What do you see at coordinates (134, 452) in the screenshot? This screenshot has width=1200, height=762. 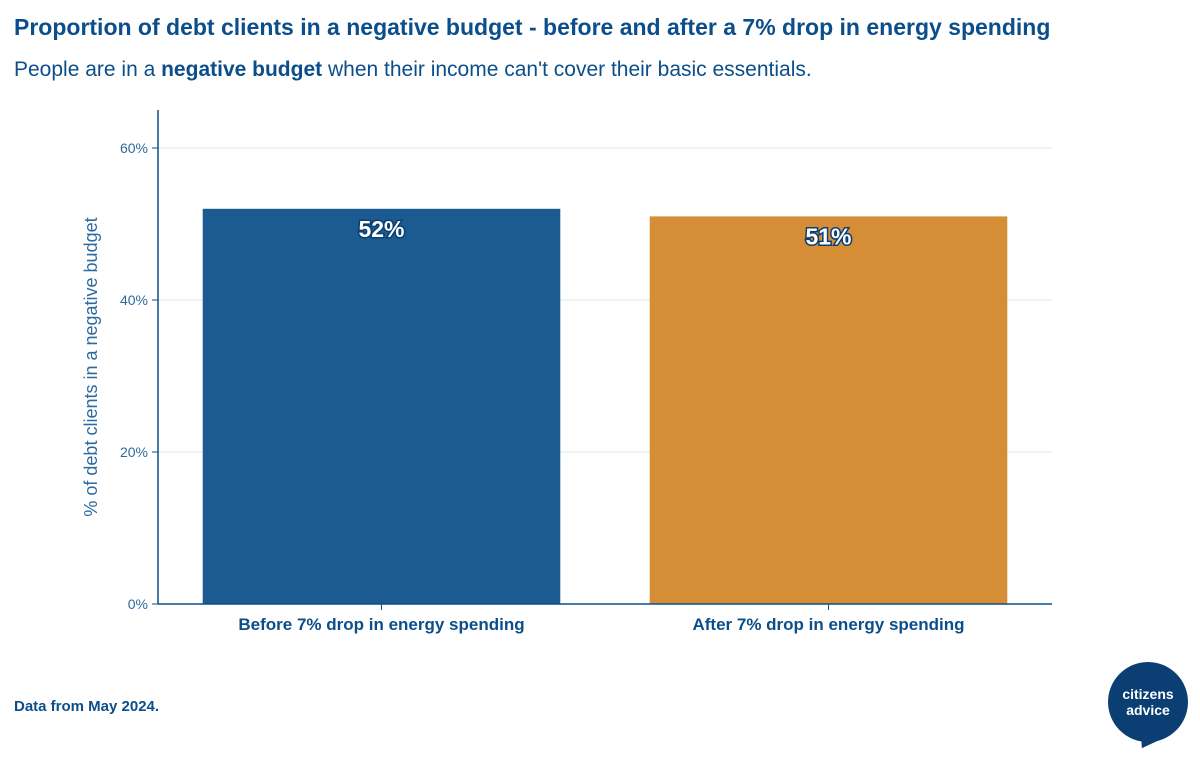 I see `y-tick-label: 20%` at bounding box center [134, 452].